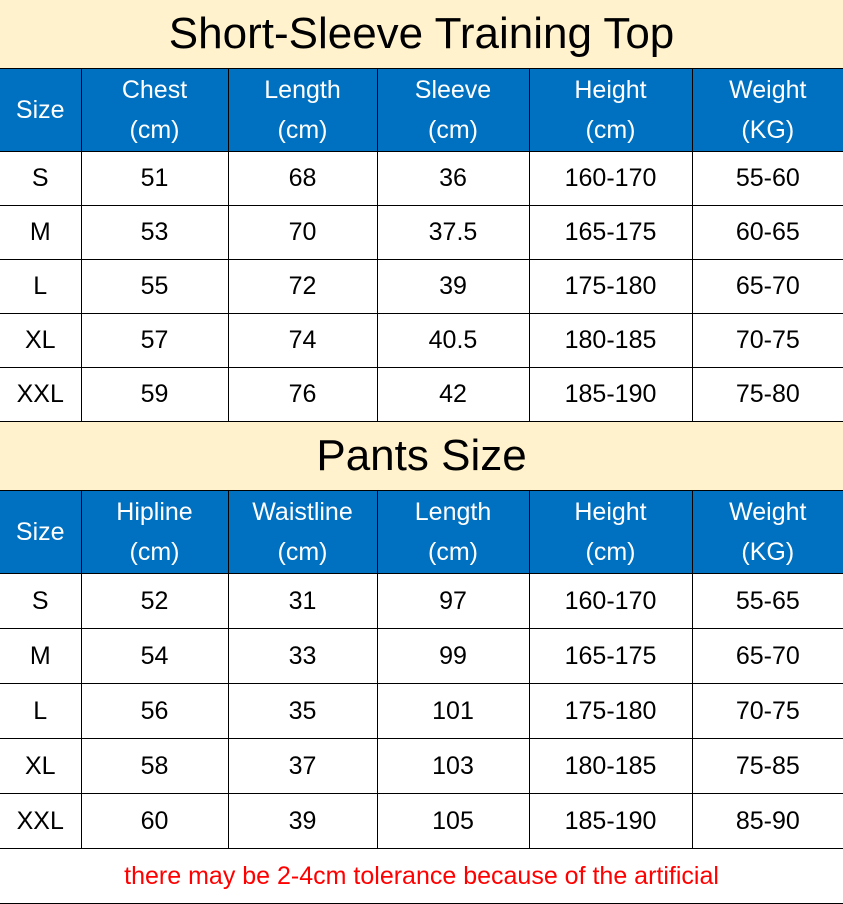 The width and height of the screenshot is (843, 904). Describe the element at coordinates (302, 711) in the screenshot. I see `value-cell: 35` at that location.